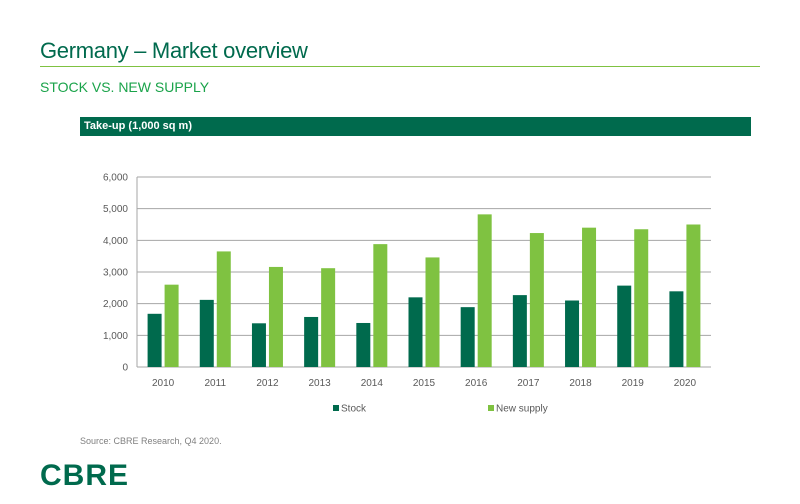 This screenshot has height=504, width=800. Describe the element at coordinates (633, 383) in the screenshot. I see `x-tick-label: 2019` at that location.